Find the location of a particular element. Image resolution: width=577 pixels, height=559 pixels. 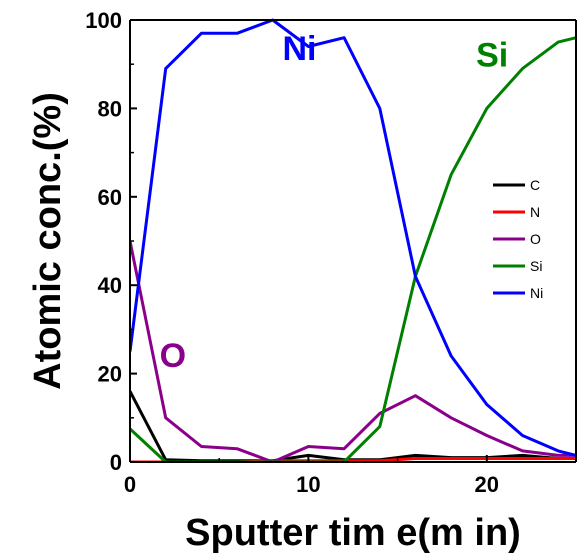

legend-label-si: Si is located at coordinates (536, 266).